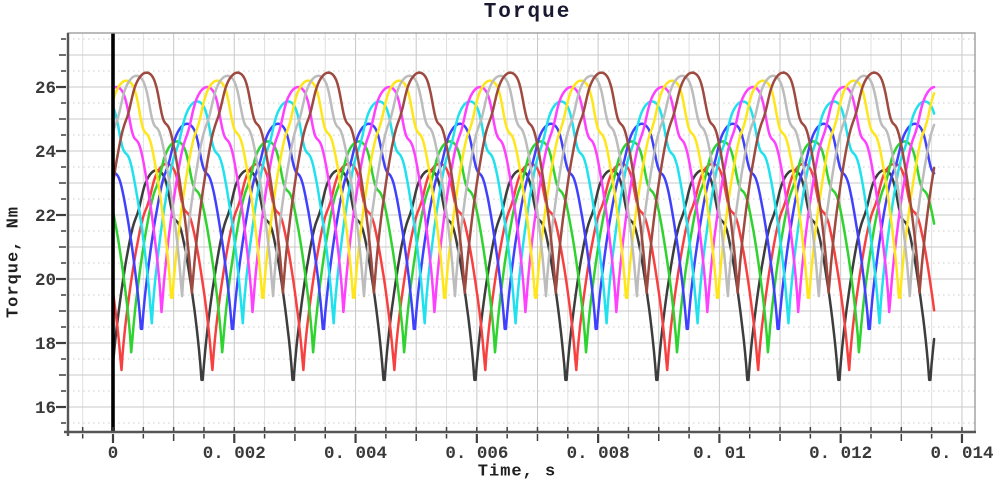 Image resolution: width=1006 pixels, height=487 pixels. Describe the element at coordinates (476, 454) in the screenshot. I see `x-tick-label: 0. 006` at that location.